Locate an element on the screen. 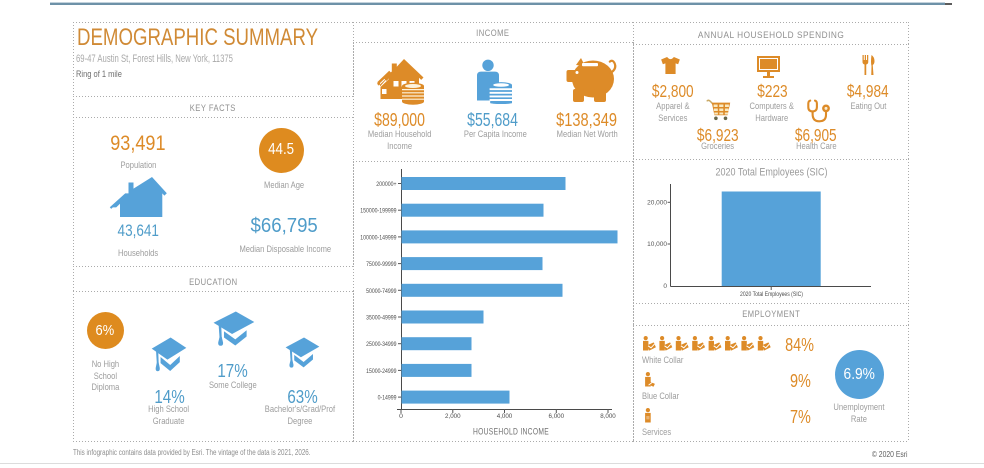 This screenshot has width=984, height=468. svg-text: HOUSEHOLD INCOME is located at coordinates (511, 432).